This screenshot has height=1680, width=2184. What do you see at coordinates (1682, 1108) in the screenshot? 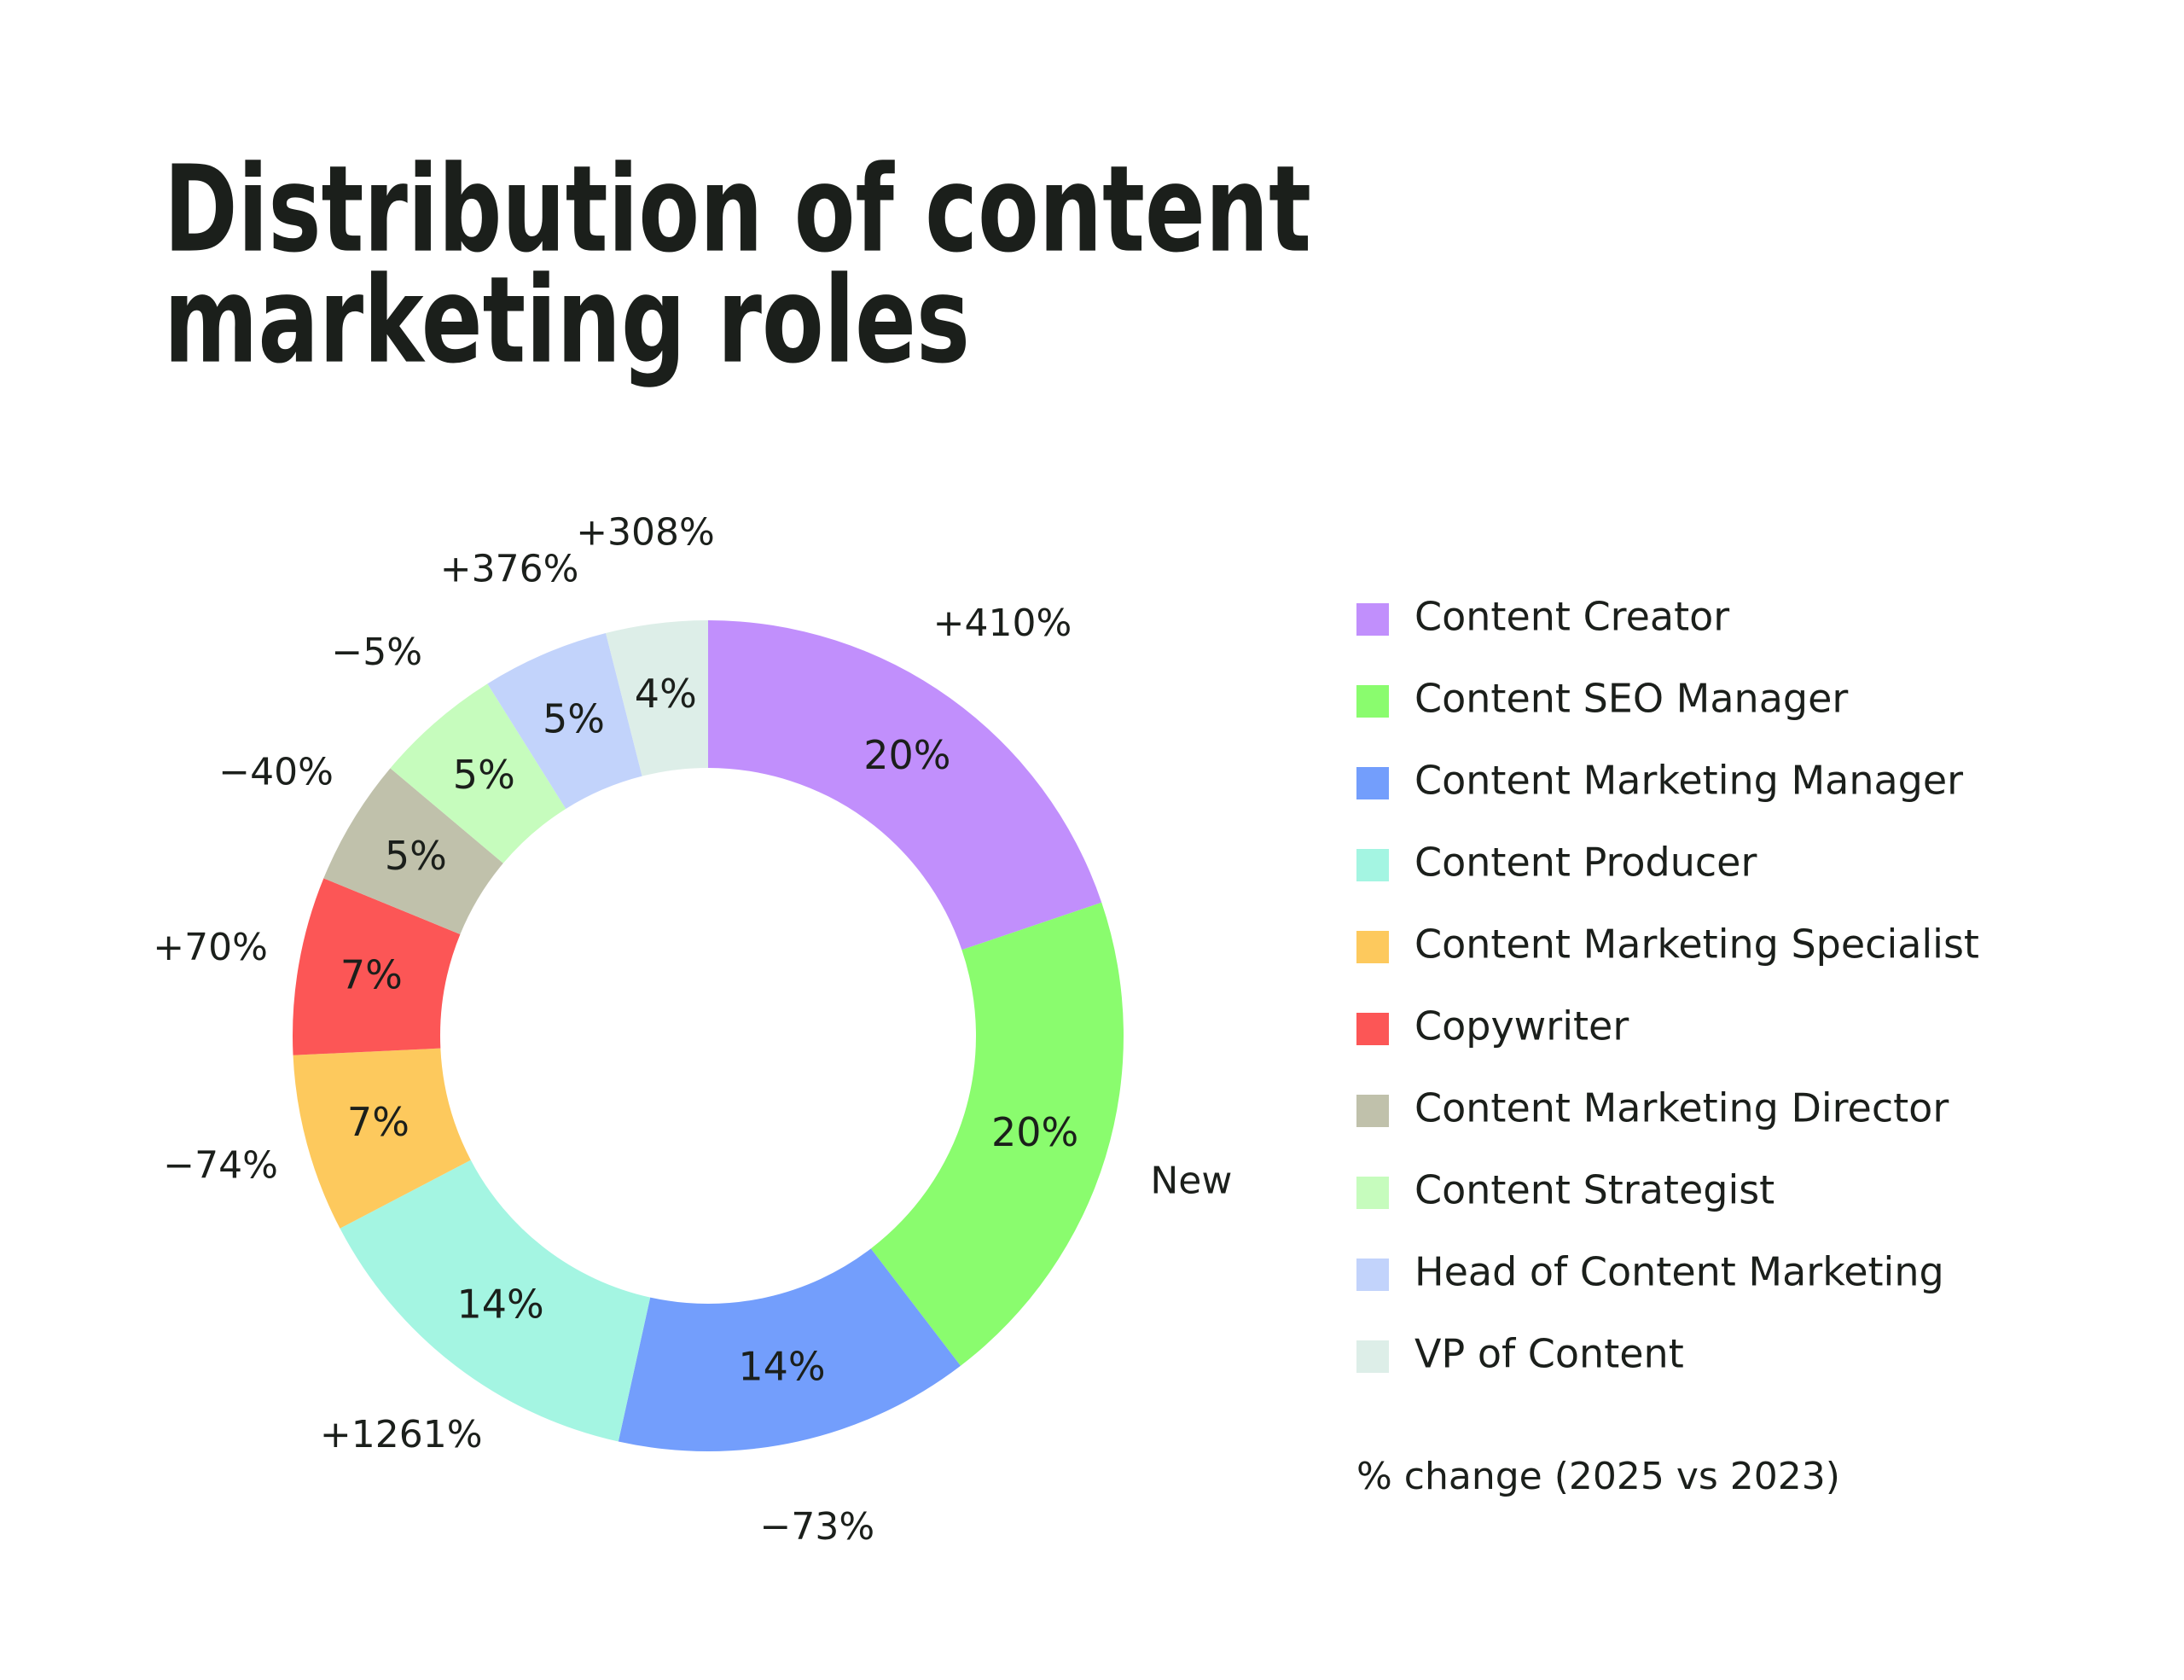
I see `legend-label: Content Marketing Director` at bounding box center [1682, 1108].